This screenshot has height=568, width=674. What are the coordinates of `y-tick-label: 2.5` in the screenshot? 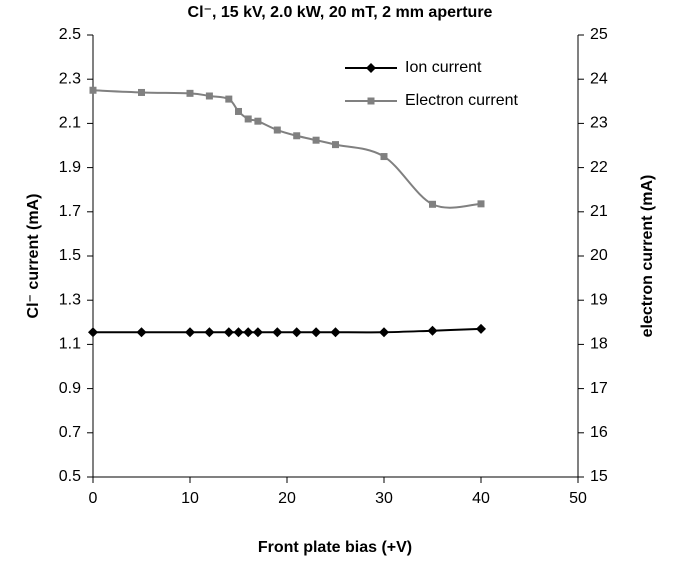 It's located at (70, 34).